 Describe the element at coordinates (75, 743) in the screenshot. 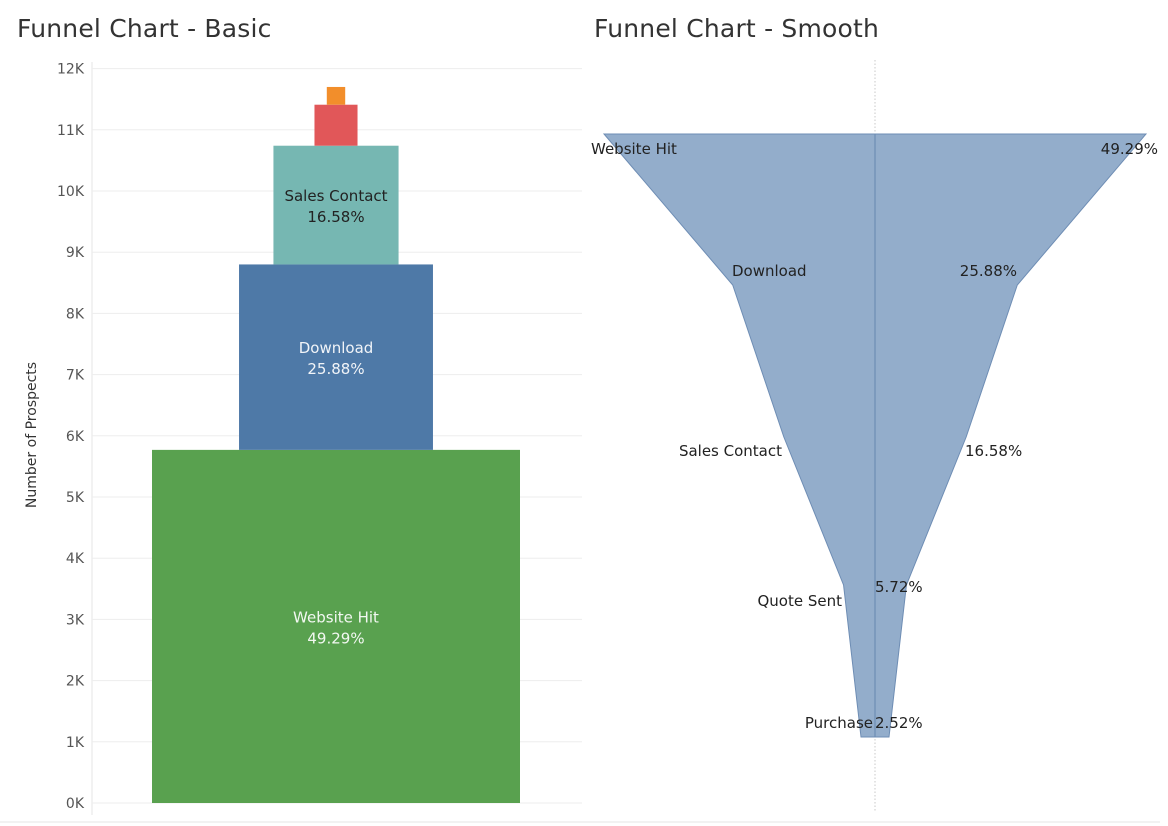

I see `y-tick-label: 1K` at that location.